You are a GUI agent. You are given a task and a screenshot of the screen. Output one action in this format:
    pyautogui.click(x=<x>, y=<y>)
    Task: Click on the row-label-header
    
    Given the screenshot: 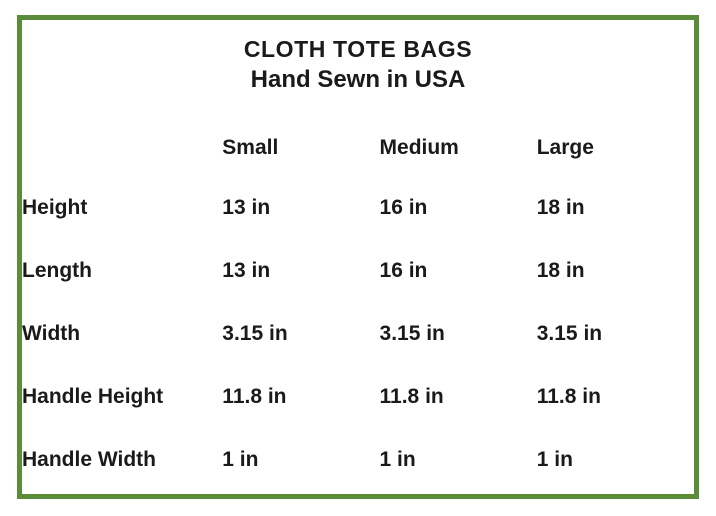 What is the action you would take?
    pyautogui.click(x=122, y=148)
    